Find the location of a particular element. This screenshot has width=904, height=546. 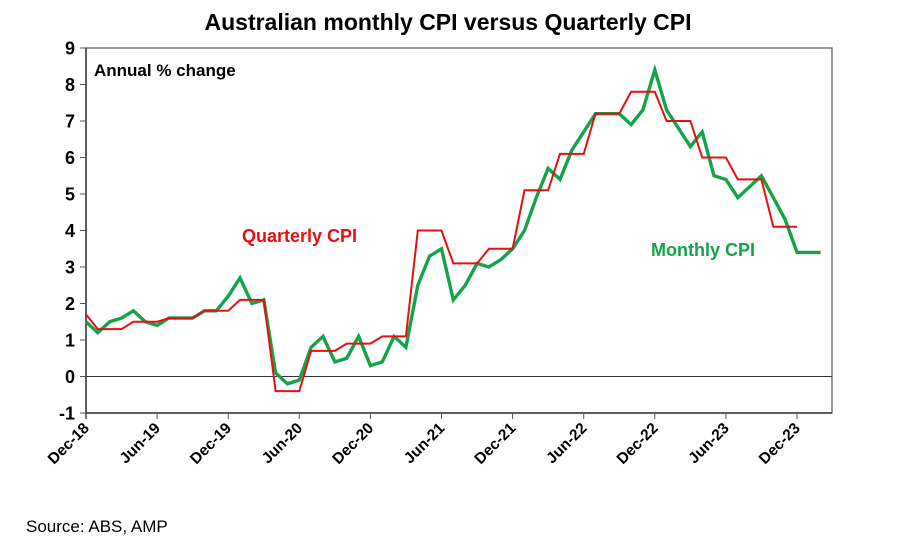

y-axis-label: Annual % change is located at coordinates (165, 70).